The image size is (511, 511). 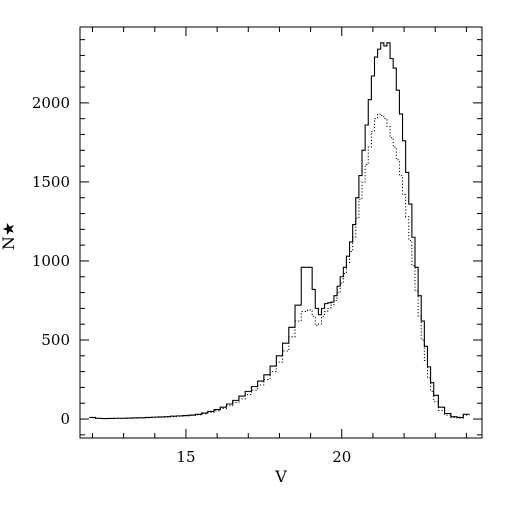 I want to click on y-tick-label: 0, so click(x=65, y=419).